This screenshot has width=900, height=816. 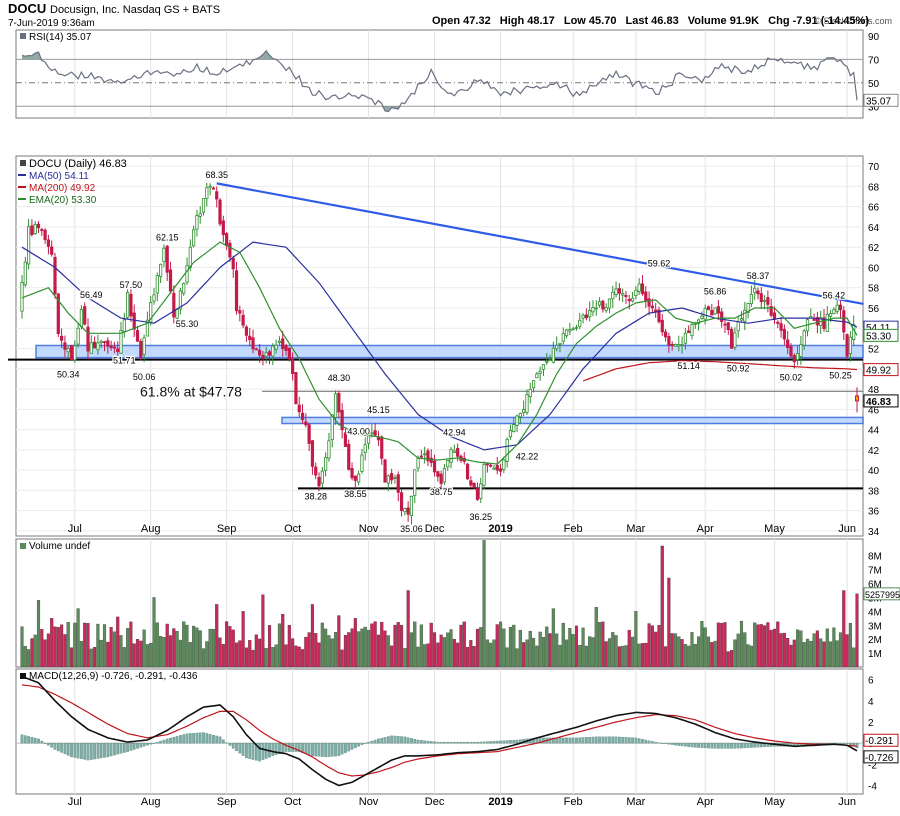 What do you see at coordinates (878, 328) in the screenshot?
I see `price-last-value: 54.11` at bounding box center [878, 328].